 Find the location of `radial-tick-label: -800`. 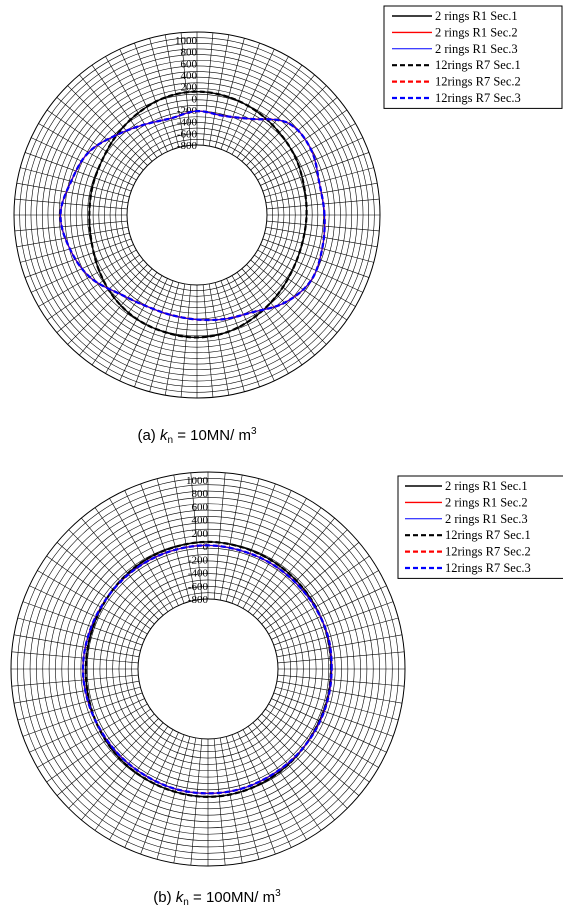

radial-tick-label: -800 is located at coordinates (198, 600).